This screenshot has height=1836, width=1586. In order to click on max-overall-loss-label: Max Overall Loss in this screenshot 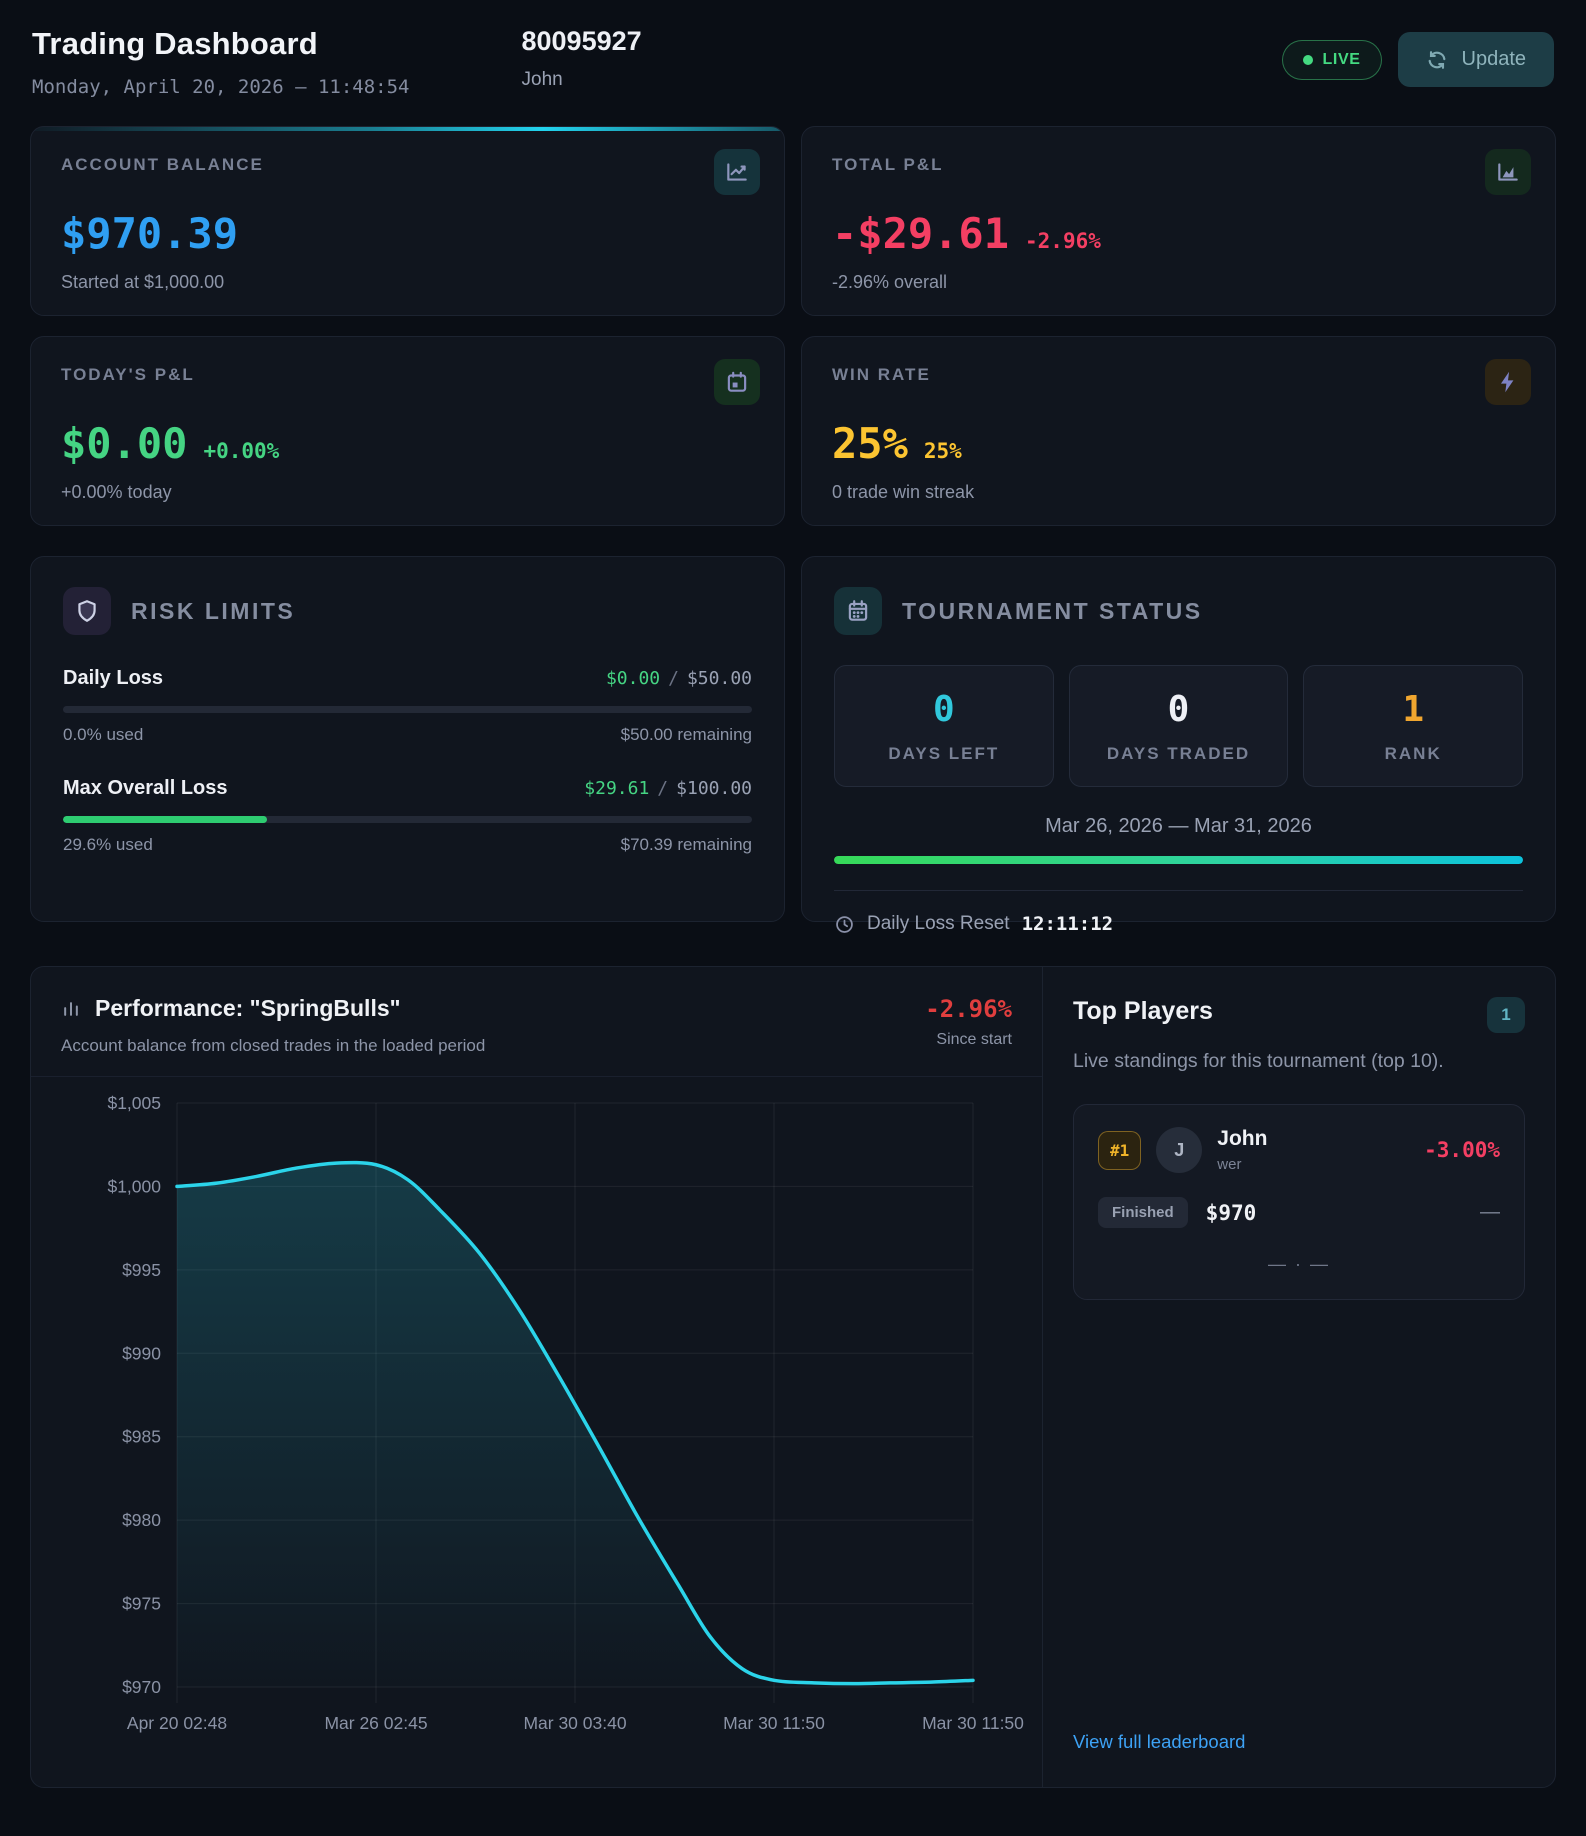, I will do `click(145, 788)`.